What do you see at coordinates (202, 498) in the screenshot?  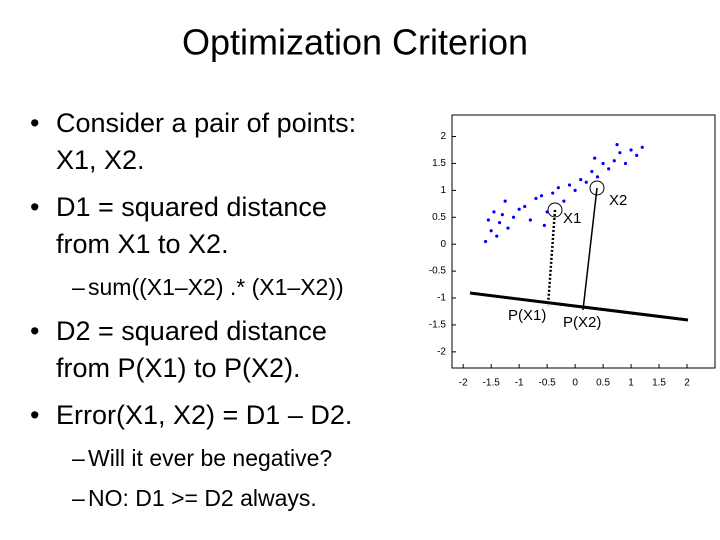 I see `sub-text: NO: D1 >= D2 always.` at bounding box center [202, 498].